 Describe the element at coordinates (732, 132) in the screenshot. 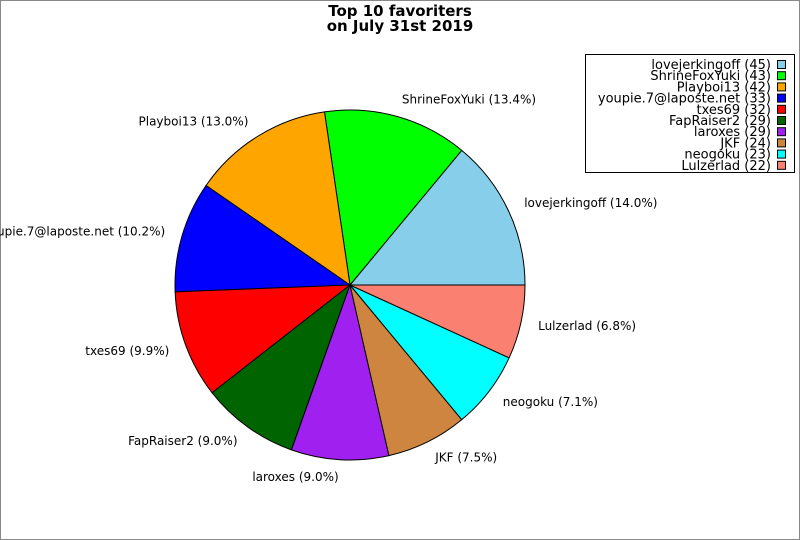

I see `legend-entry-laroxes: laroxes (29)` at that location.